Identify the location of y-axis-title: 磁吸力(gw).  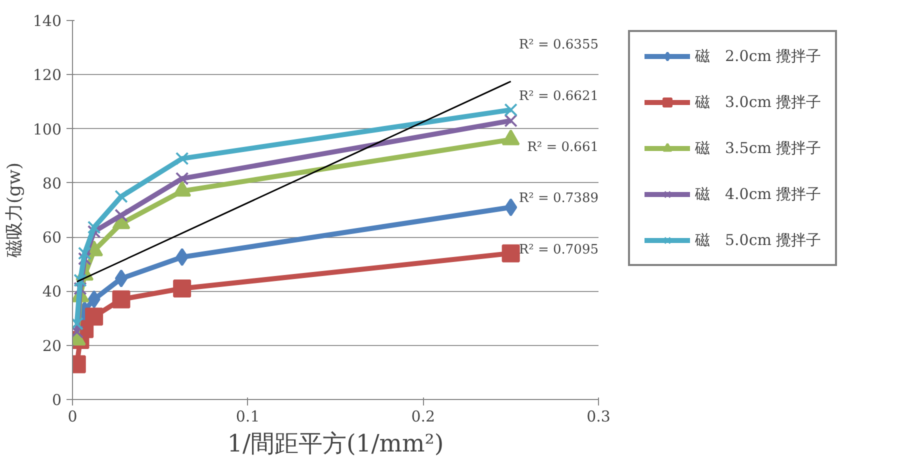
(14, 210).